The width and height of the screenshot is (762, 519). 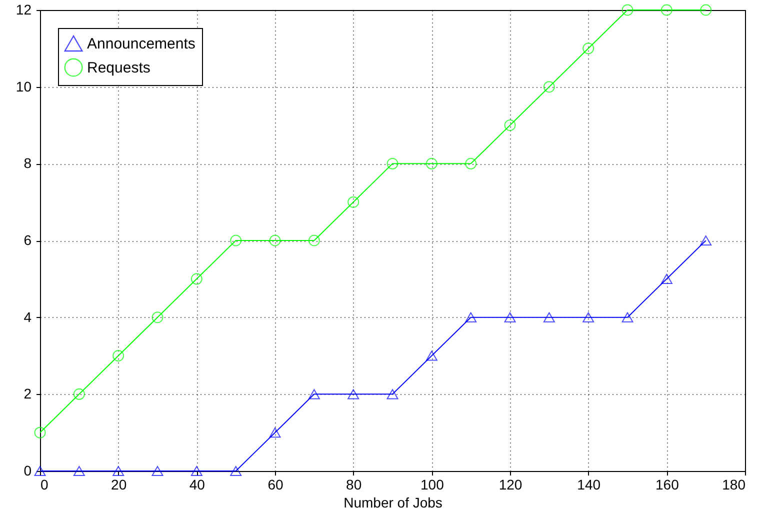 I want to click on x-axis-title: Number of Jobs, so click(x=393, y=502).